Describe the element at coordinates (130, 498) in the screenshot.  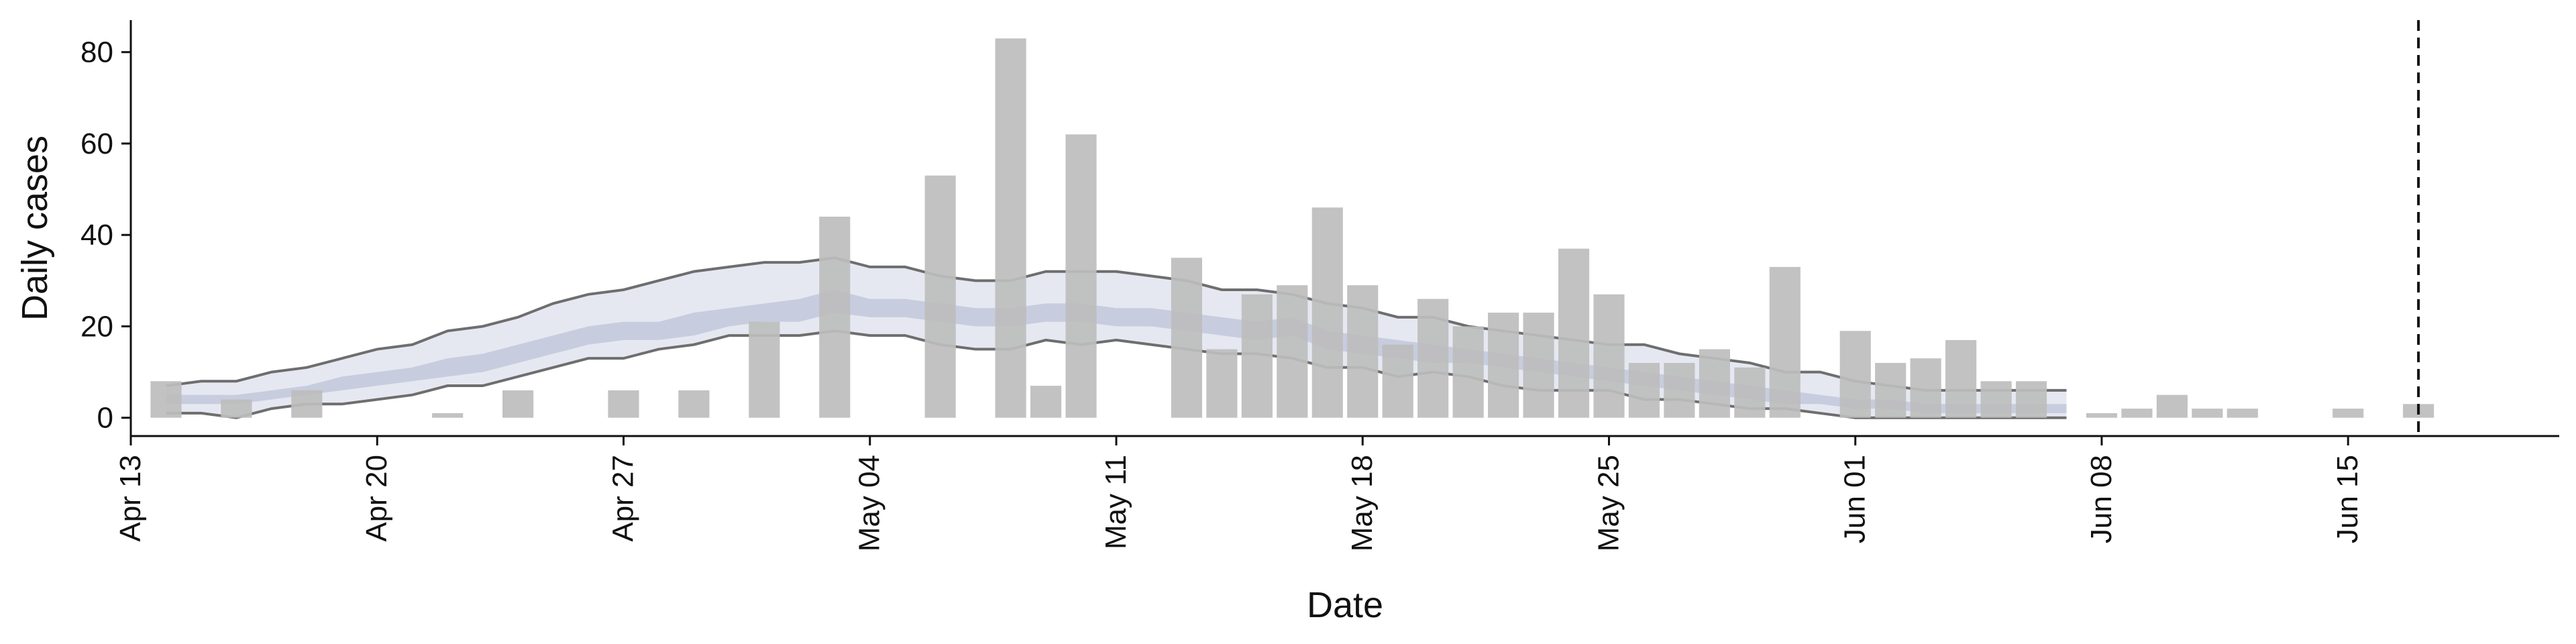
I see `x-tick-label: Apr 13` at that location.